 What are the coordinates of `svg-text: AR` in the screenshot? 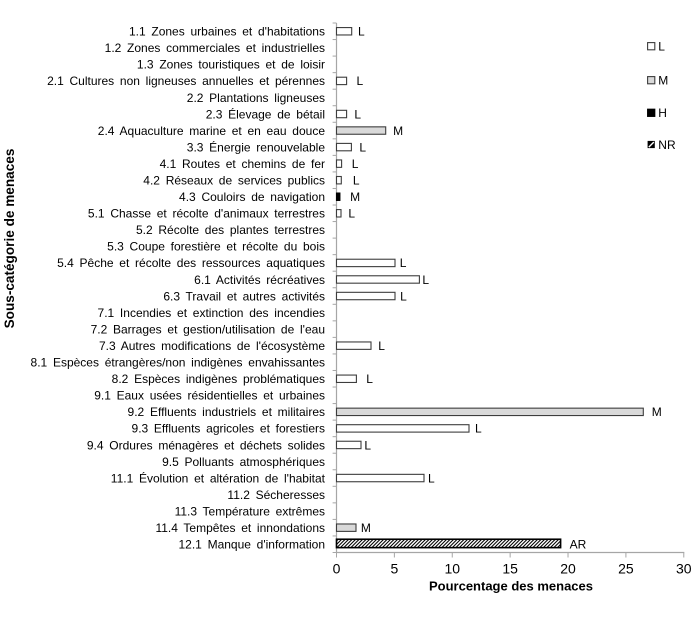 It's located at (578, 545).